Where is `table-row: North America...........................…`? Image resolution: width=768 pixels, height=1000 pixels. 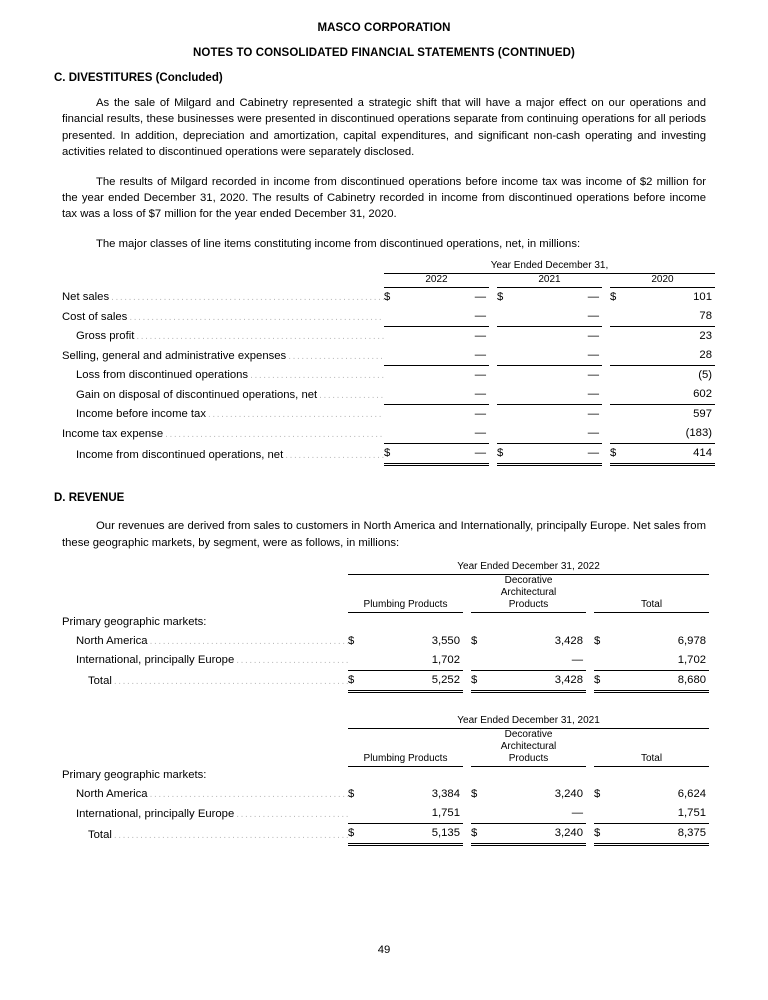
table-row: North America...........................… is located at coordinates (385, 794).